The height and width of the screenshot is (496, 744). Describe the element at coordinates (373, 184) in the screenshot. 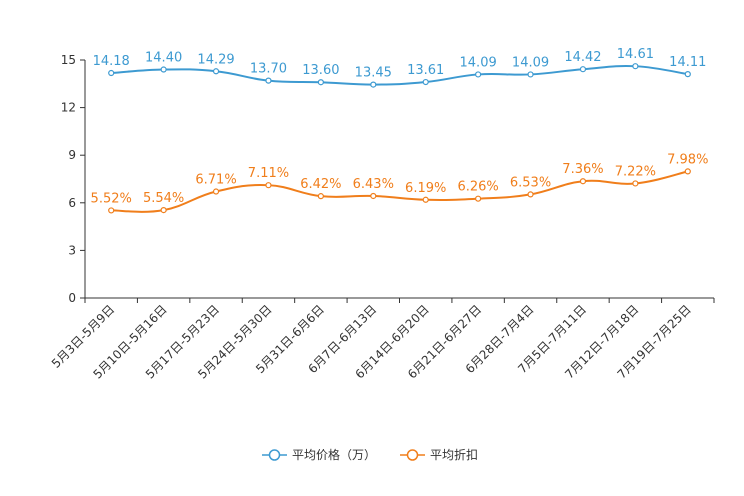

I see `data-label: 6.43%` at that location.